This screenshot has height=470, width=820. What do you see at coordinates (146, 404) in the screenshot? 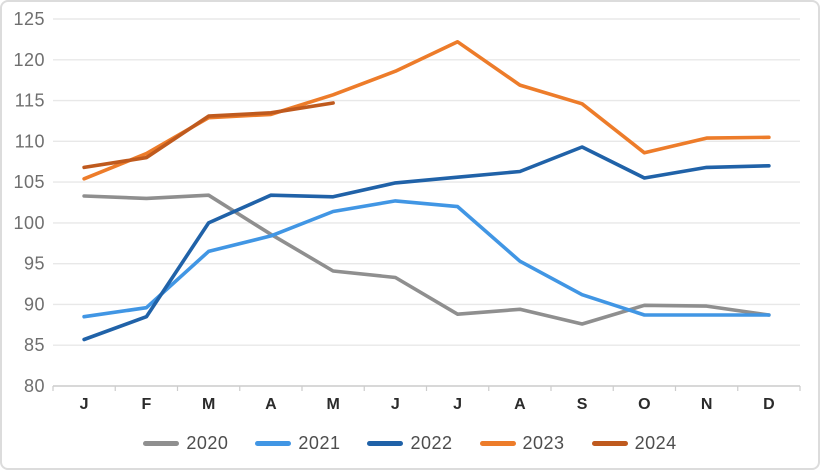
I see `x-axis-label: F` at bounding box center [146, 404].